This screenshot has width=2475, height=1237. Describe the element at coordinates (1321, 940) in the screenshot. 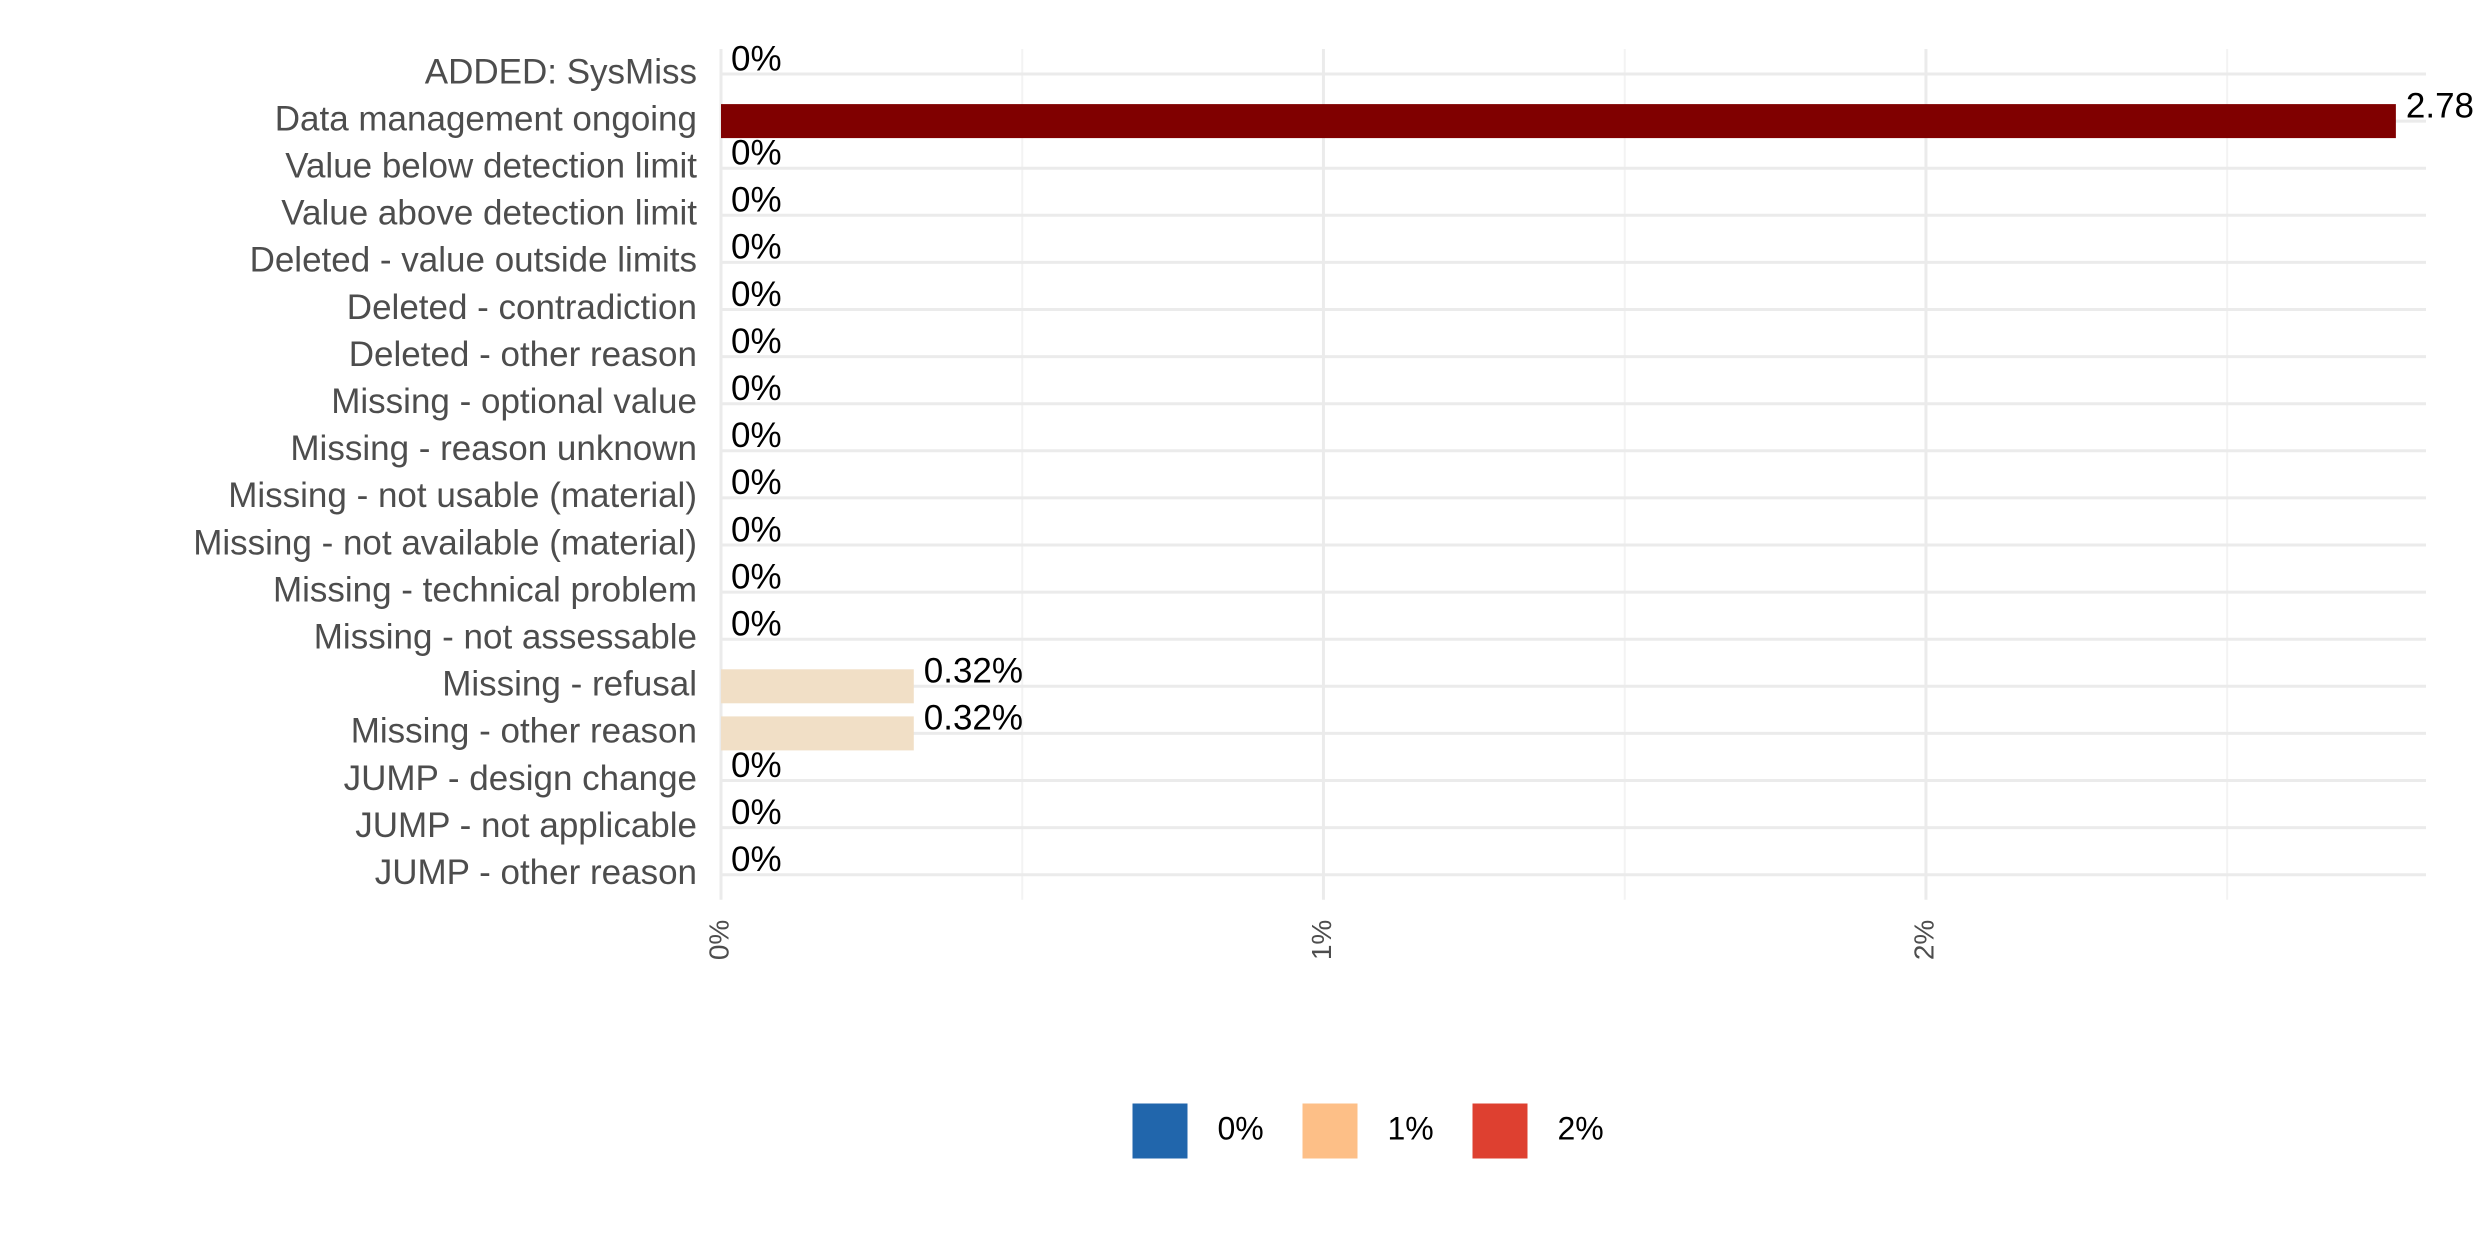

I see `x-tick-label: 1%` at that location.